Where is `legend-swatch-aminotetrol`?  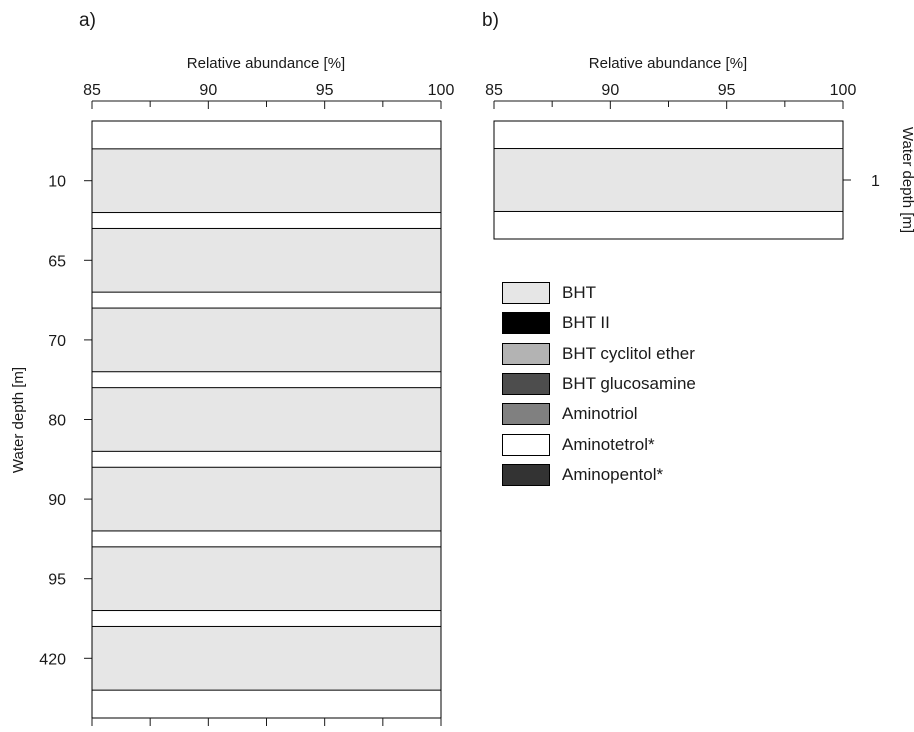
legend-swatch-aminotetrol is located at coordinates (526, 444).